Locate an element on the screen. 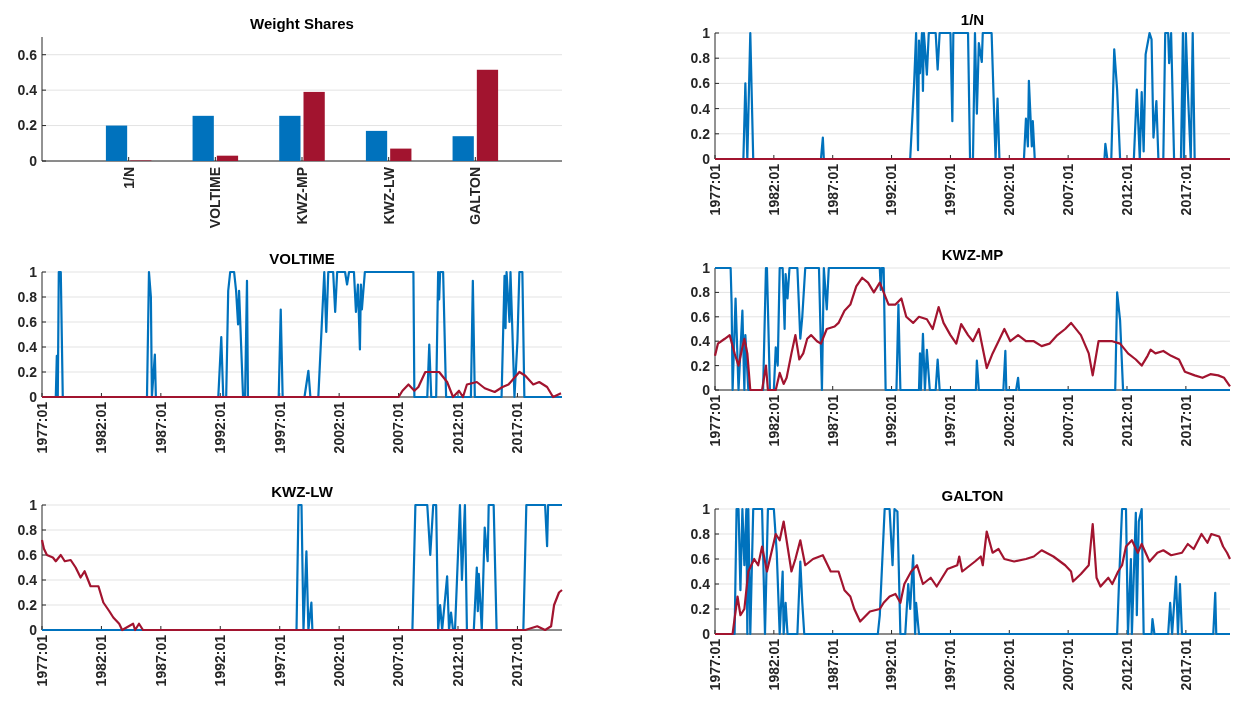  chart-title: Weight Shares is located at coordinates (302, 23).